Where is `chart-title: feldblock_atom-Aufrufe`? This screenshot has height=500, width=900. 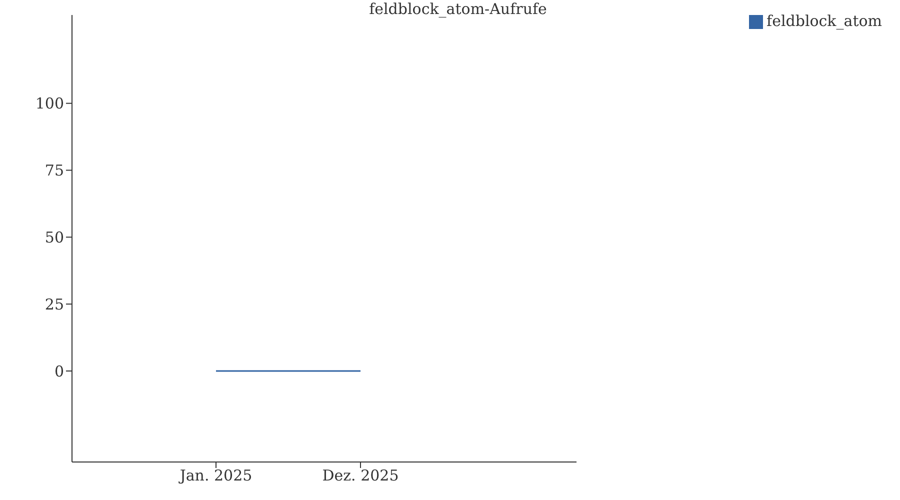 chart-title: feldblock_atom-Aufrufe is located at coordinates (458, 9).